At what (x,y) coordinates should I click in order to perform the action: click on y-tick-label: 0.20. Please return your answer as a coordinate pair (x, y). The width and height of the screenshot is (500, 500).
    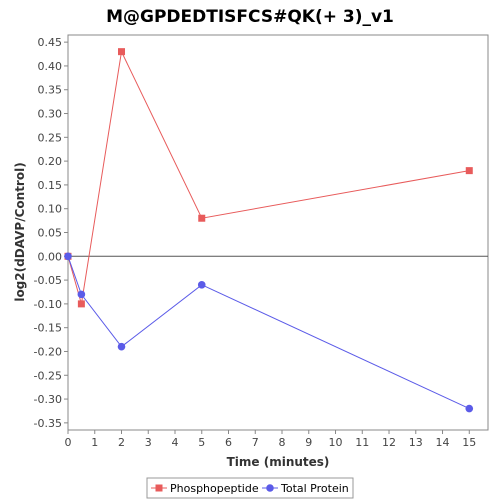
    Looking at the image, I should click on (50, 161).